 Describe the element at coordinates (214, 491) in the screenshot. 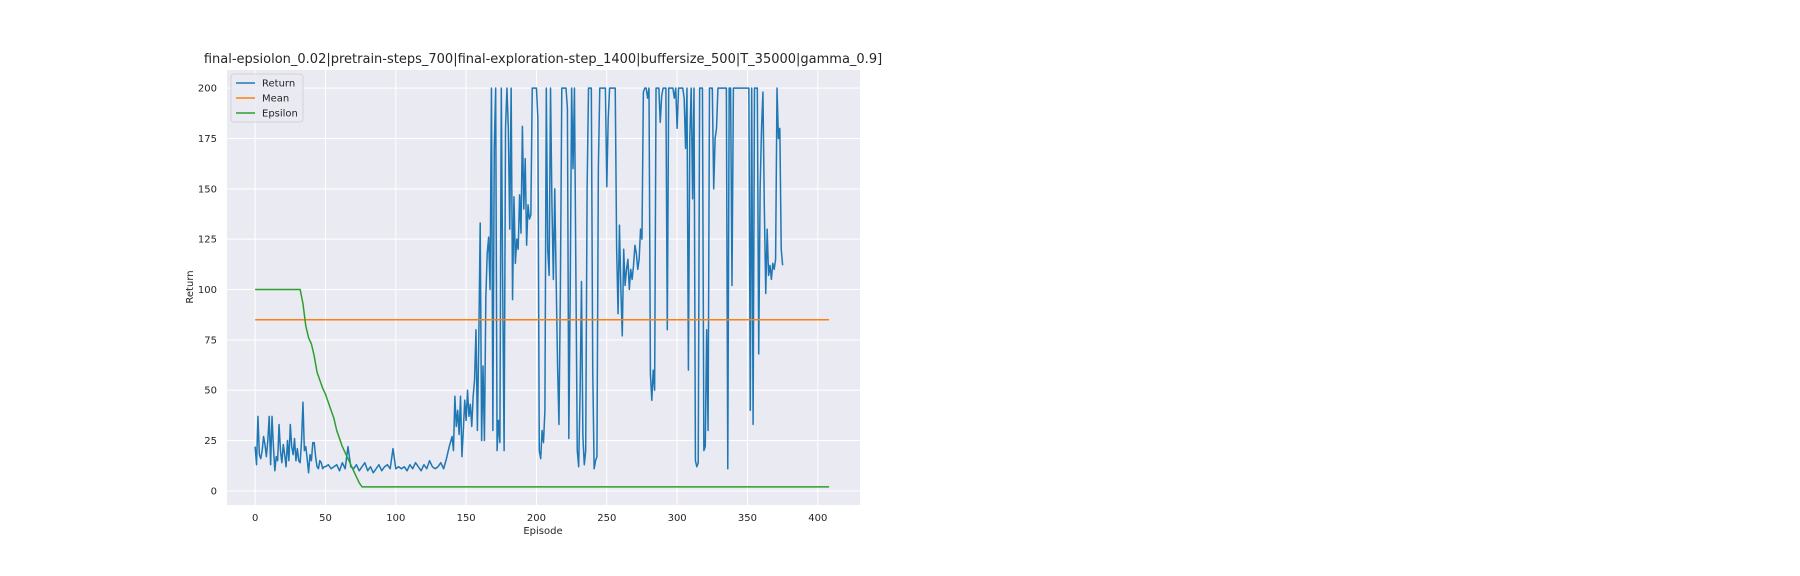

I see `y-tick-label: 0` at that location.